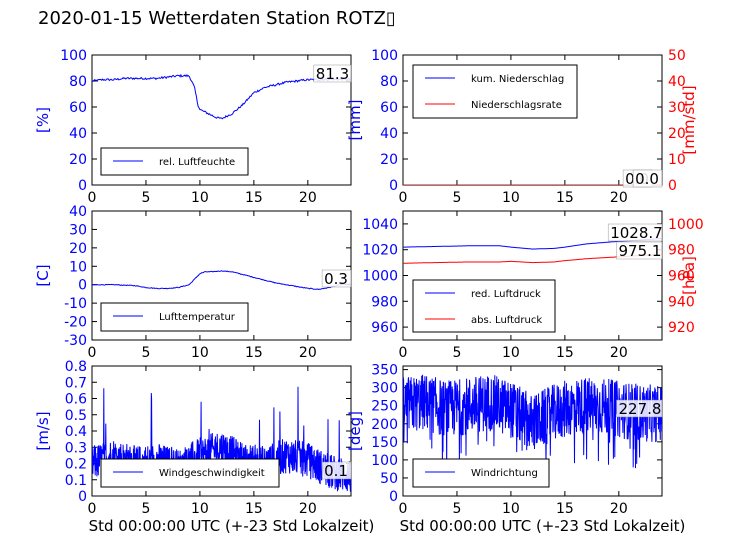  What do you see at coordinates (76, 400) in the screenshot?
I see `y-tick-label: 0.6` at bounding box center [76, 400].